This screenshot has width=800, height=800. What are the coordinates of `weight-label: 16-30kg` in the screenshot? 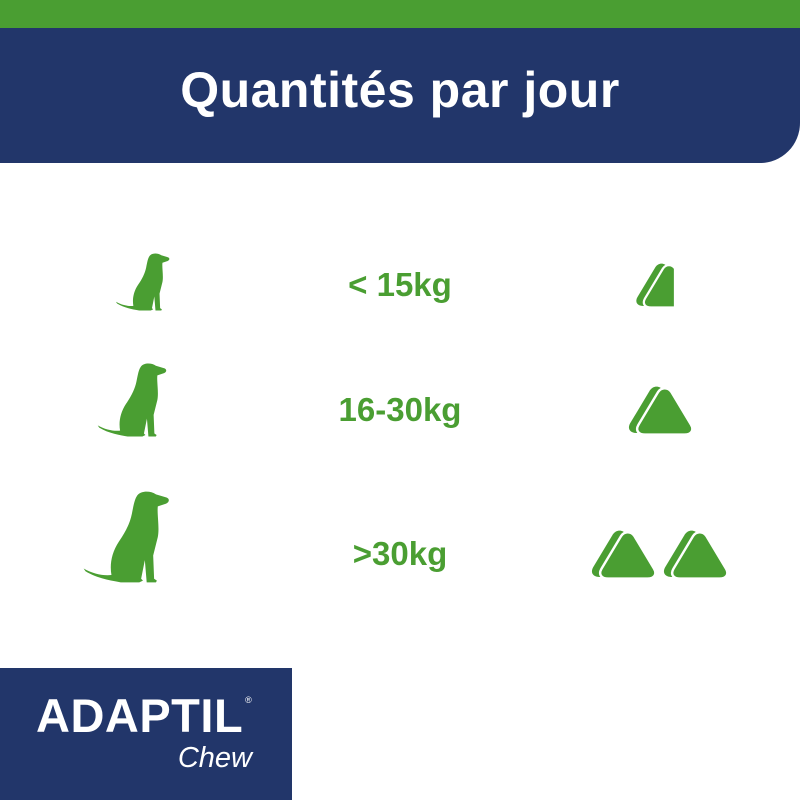 It's located at (400, 409).